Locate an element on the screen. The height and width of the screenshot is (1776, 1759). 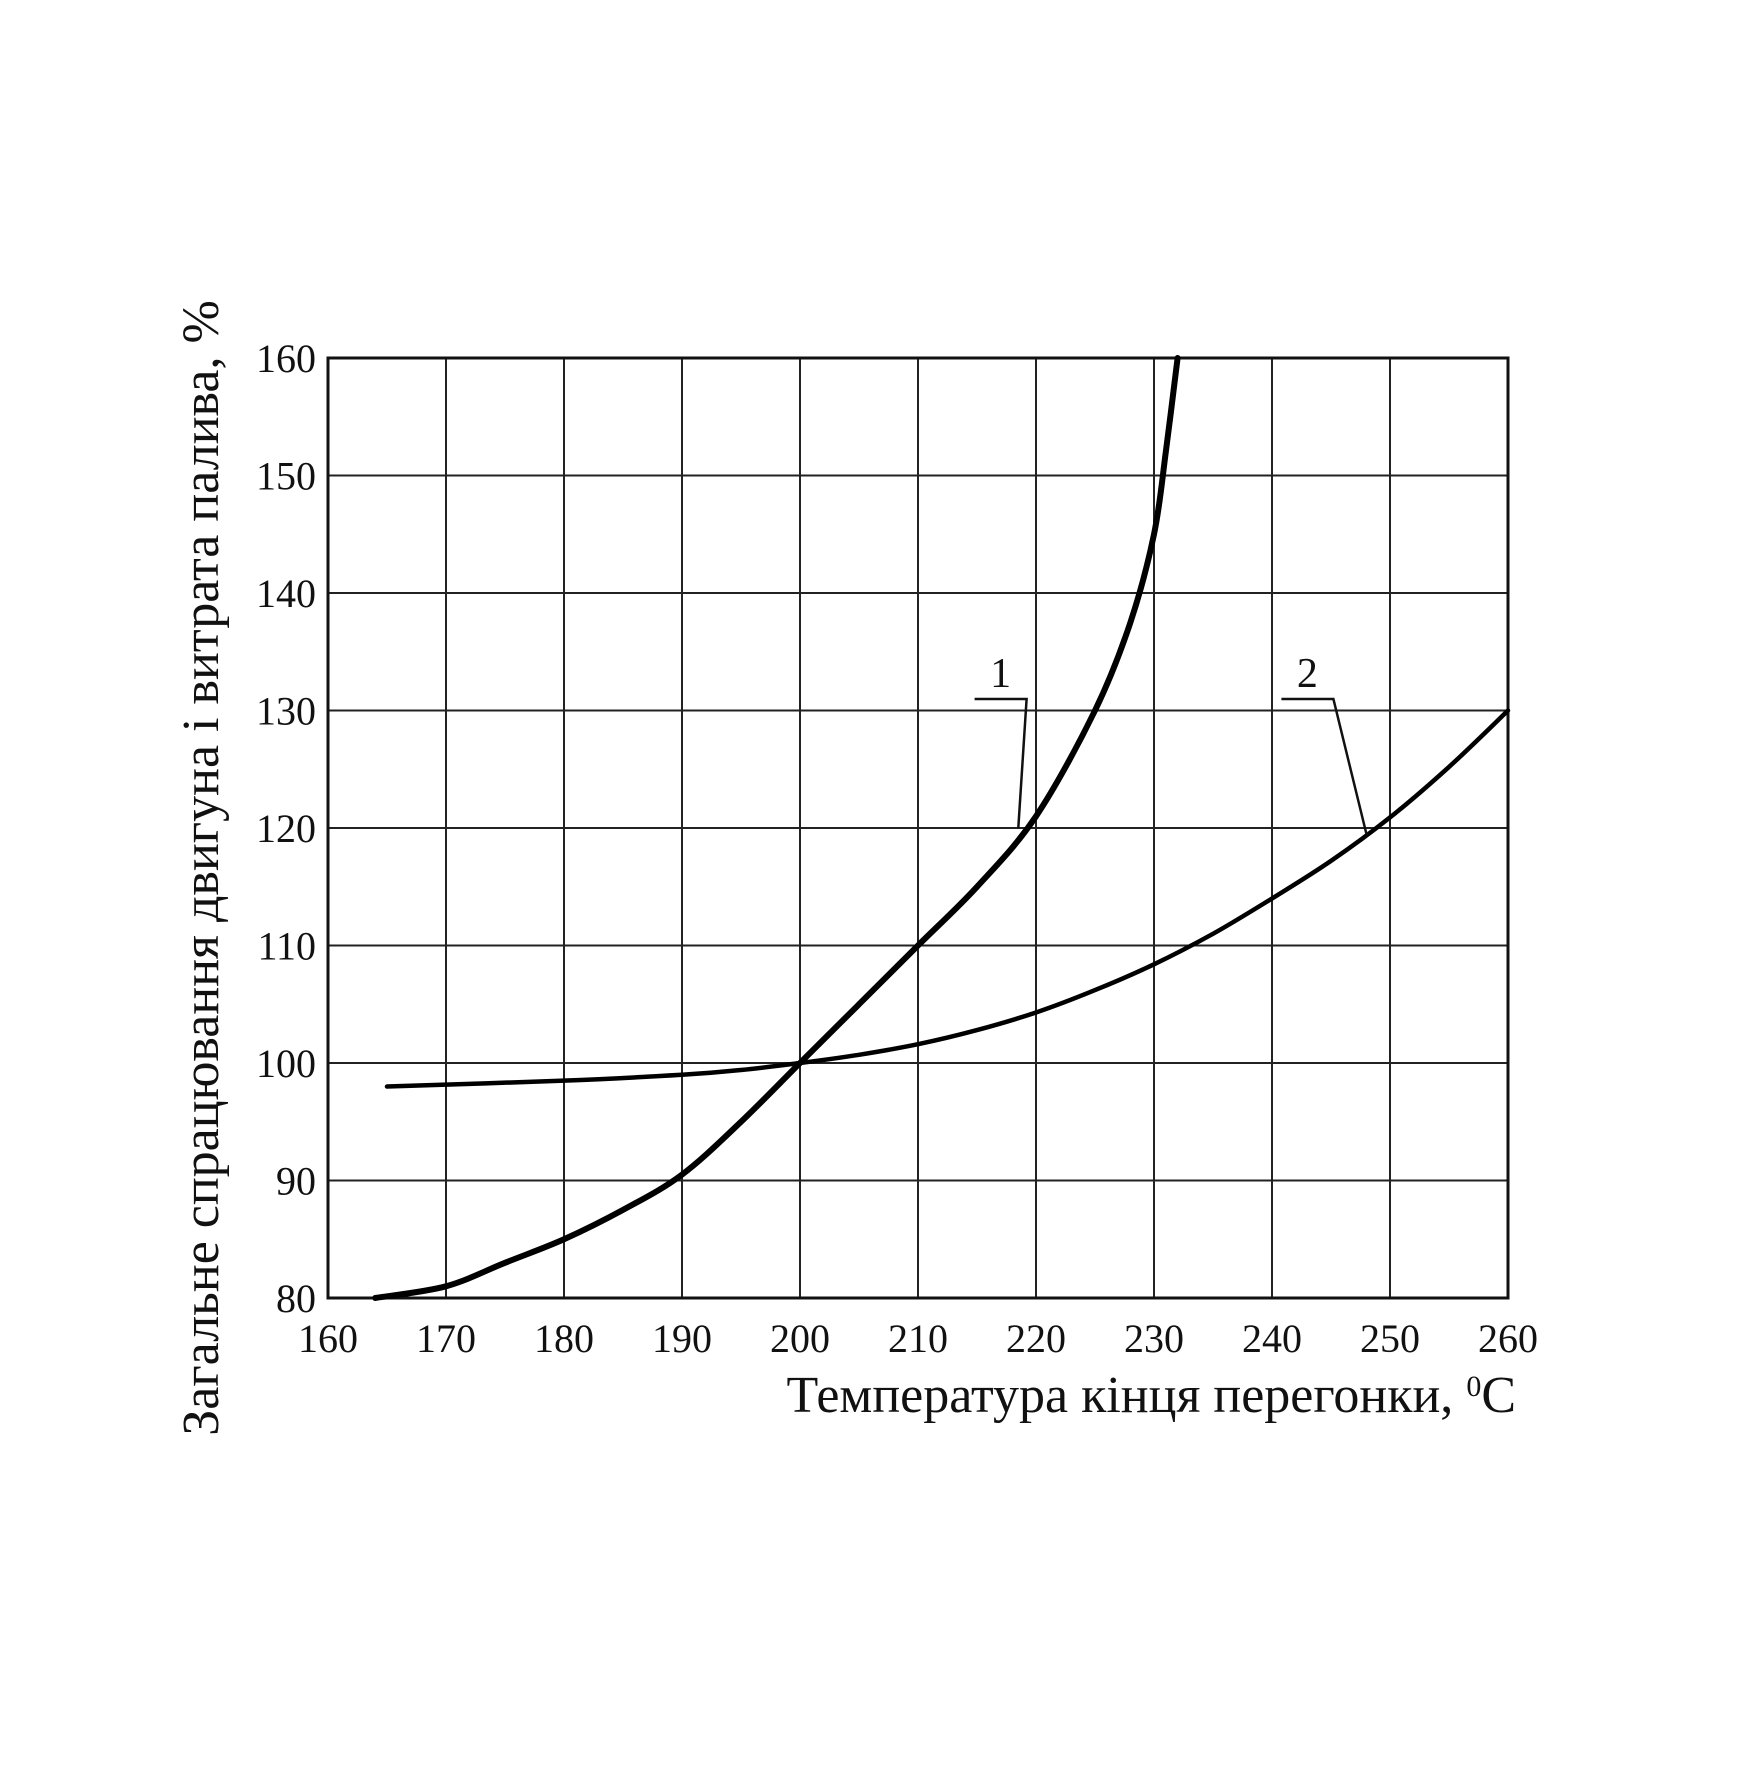
x-tick-label: 170 is located at coordinates (446, 1338).